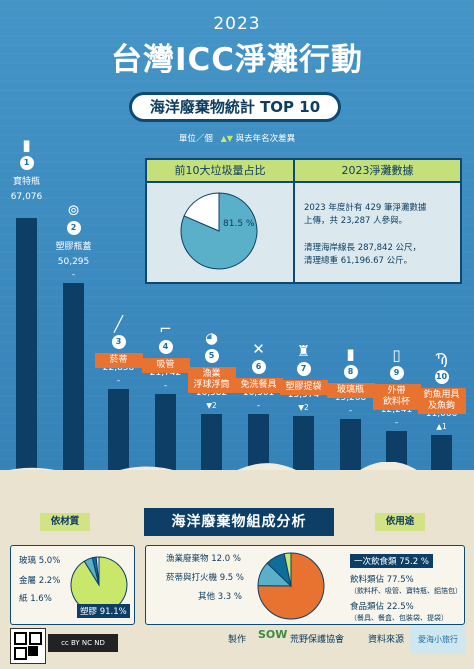  What do you see at coordinates (118, 368) in the screenshot?
I see `value-3: 22,858` at bounding box center [118, 368].